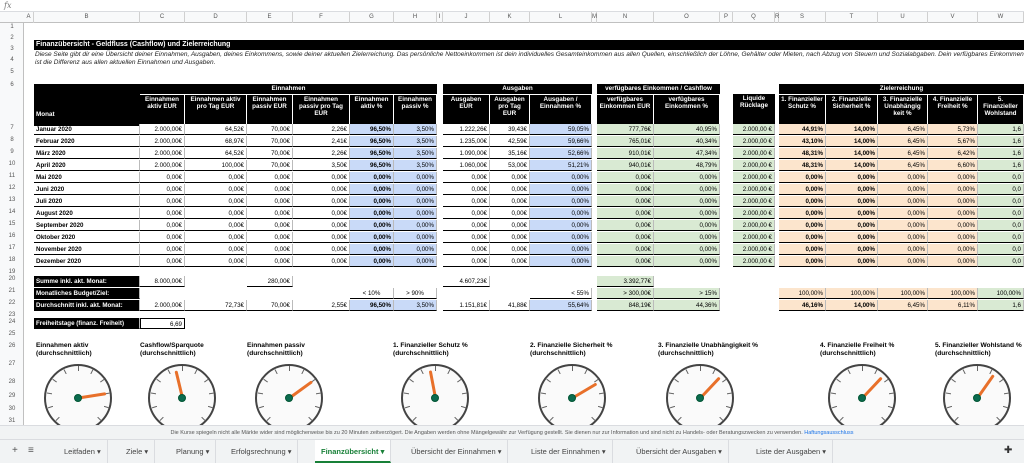 The width and height of the screenshot is (1024, 463). Describe the element at coordinates (852, 293) in the screenshot. I see `budget-t: 100,00%` at that location.